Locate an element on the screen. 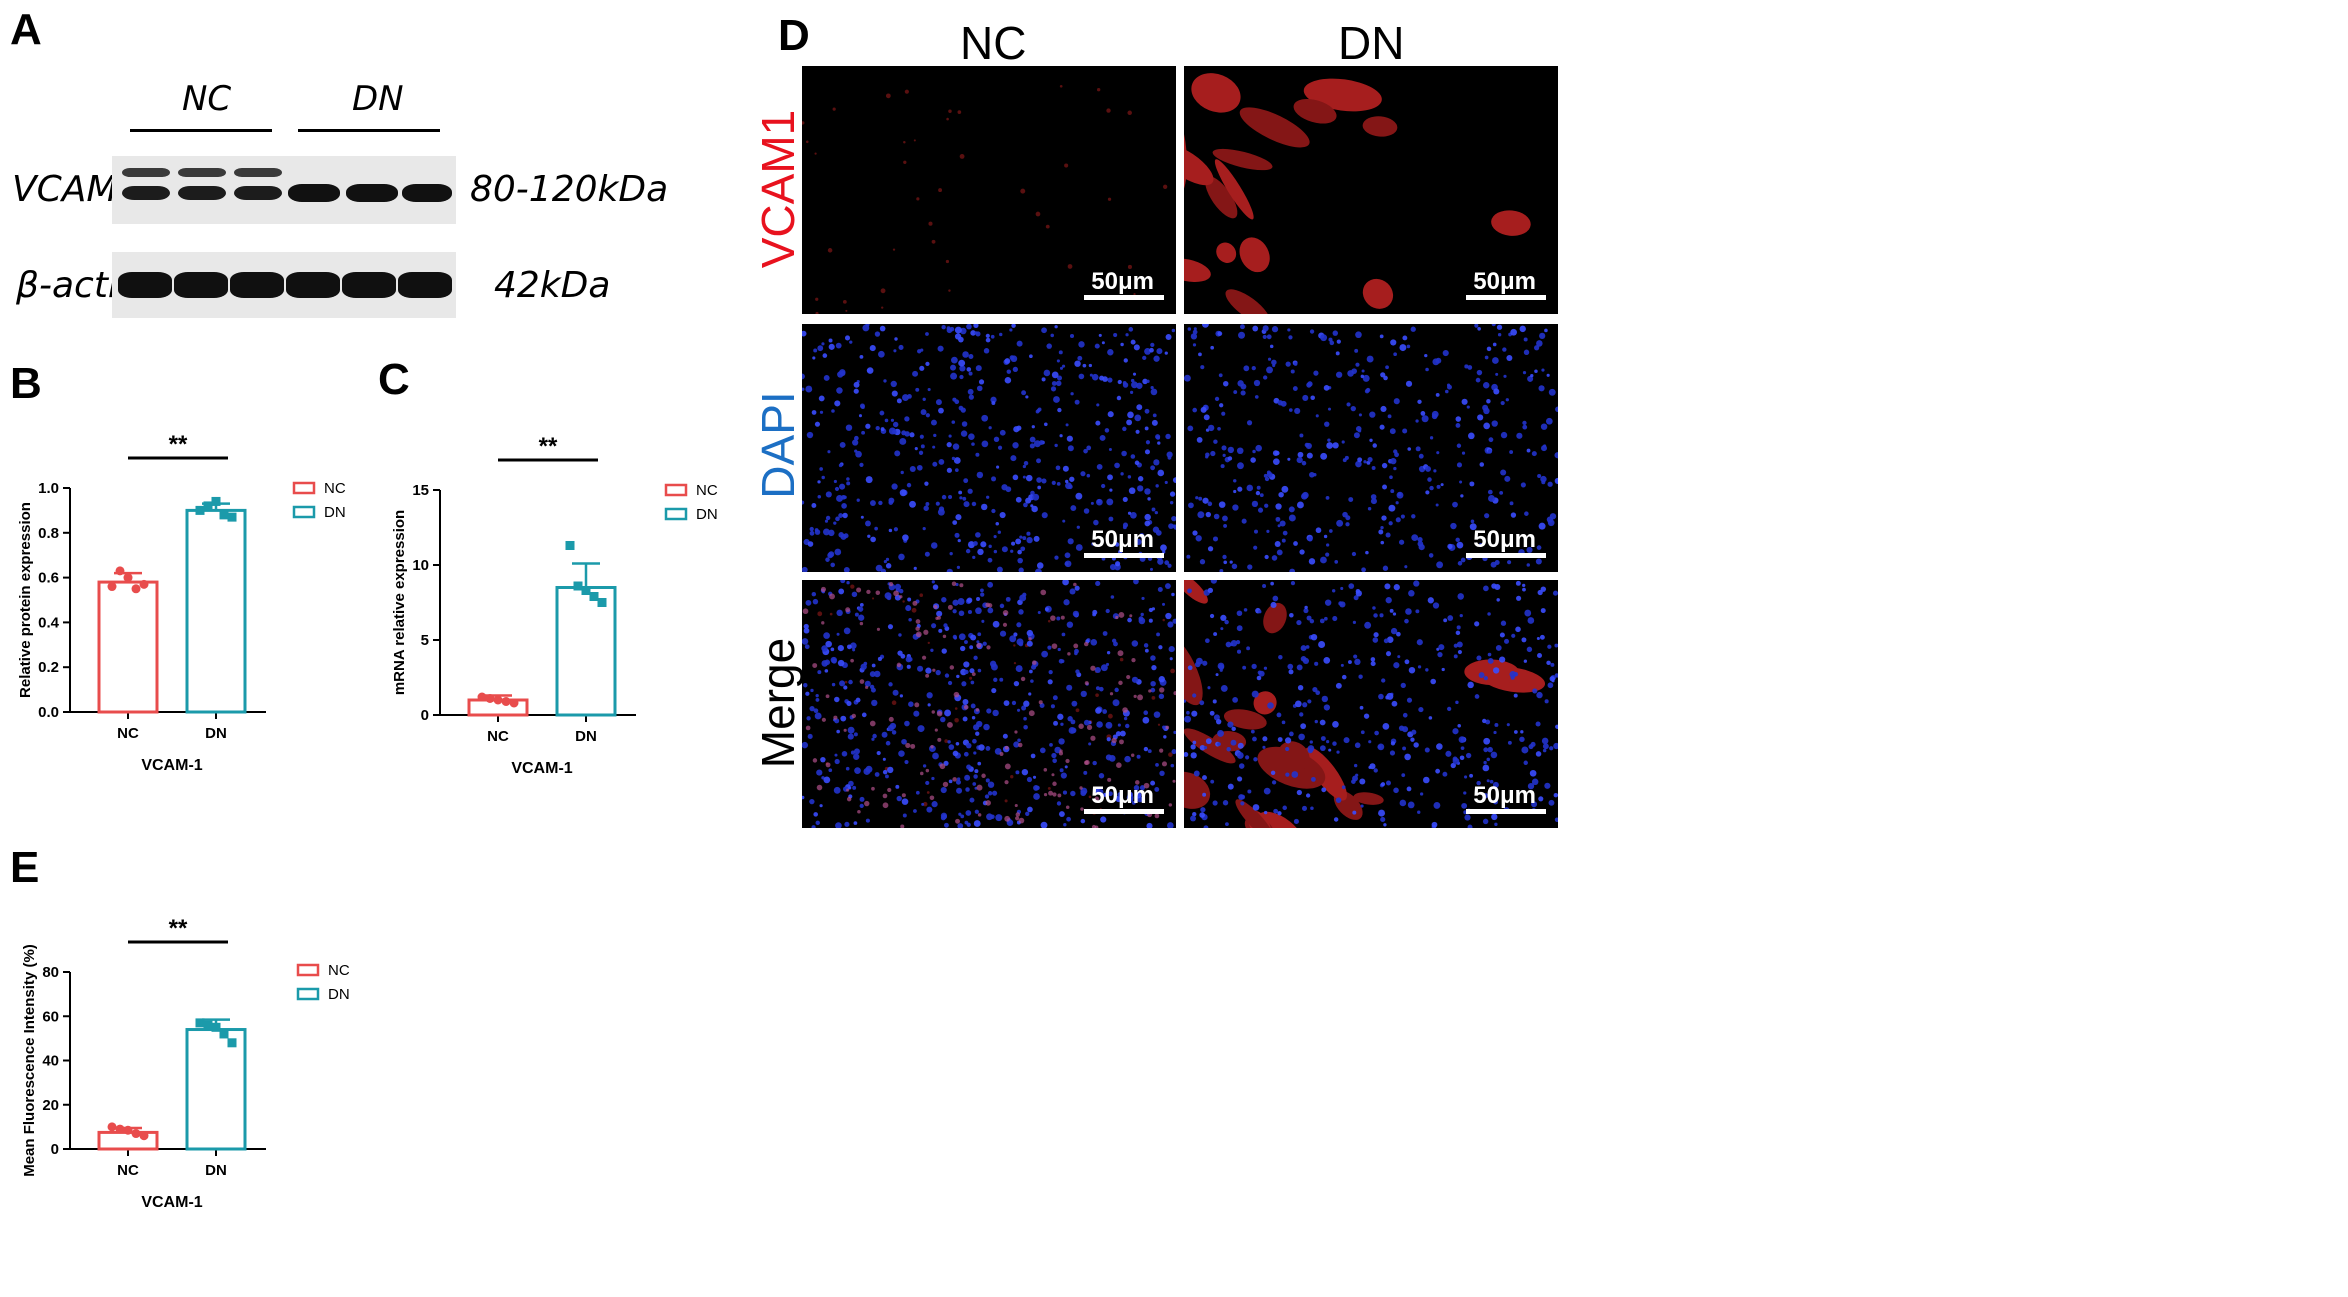 This screenshot has width=2348, height=1297. if-image-dapi-nc: 50μm is located at coordinates (989, 448).